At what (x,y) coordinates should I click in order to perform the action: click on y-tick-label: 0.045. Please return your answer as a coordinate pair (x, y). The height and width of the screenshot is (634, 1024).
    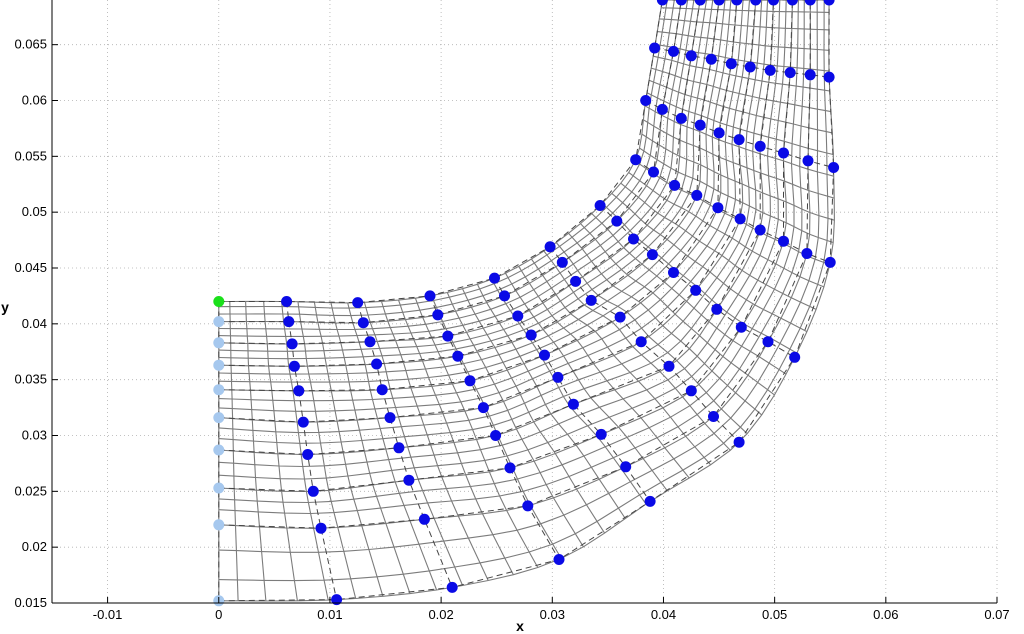
    Looking at the image, I should click on (30, 267).